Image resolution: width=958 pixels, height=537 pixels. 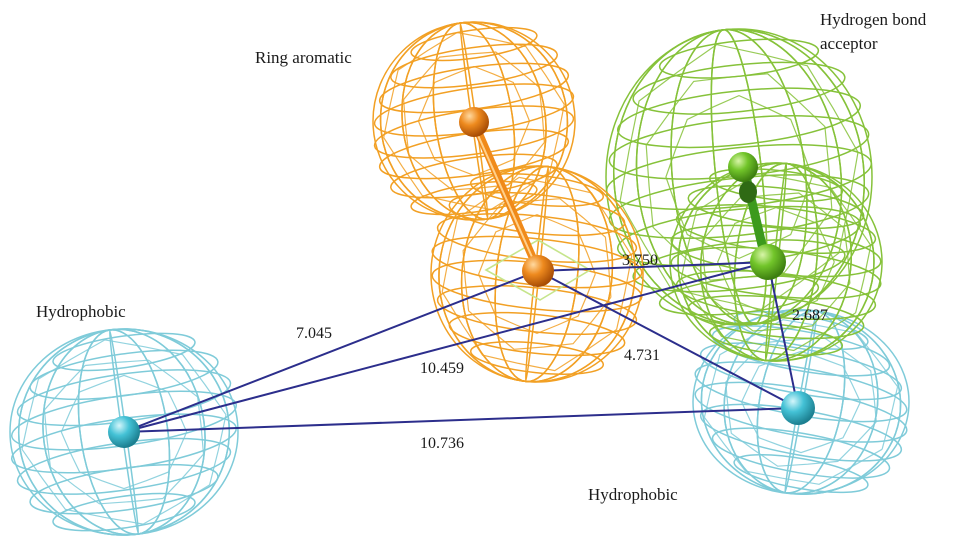 What do you see at coordinates (798, 408) in the screenshot?
I see `hydrophobic-right-ball` at bounding box center [798, 408].